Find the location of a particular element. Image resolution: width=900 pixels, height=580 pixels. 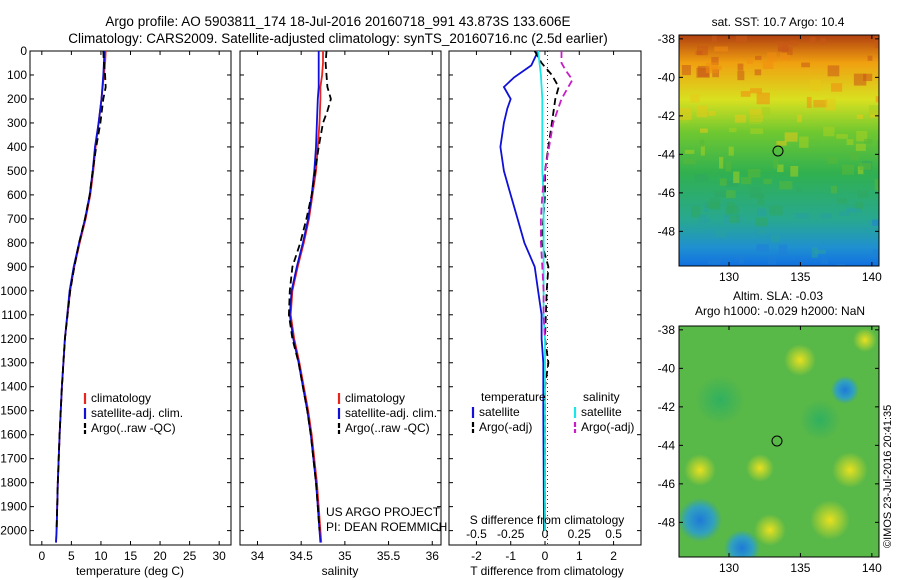

lon-tick-label: 140 is located at coordinates (872, 277).